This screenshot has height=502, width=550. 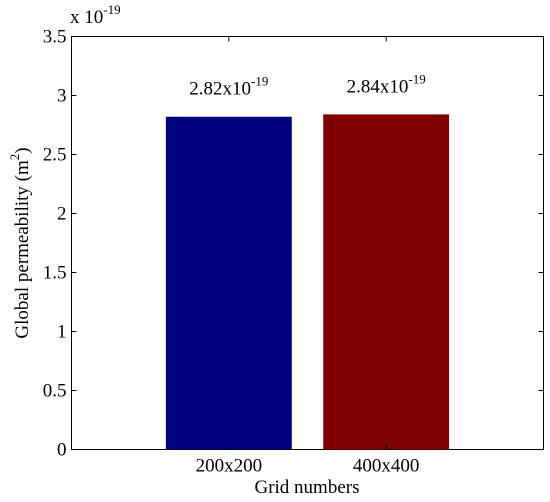 What do you see at coordinates (386, 466) in the screenshot?
I see `x-tick-label: 400x400` at bounding box center [386, 466].